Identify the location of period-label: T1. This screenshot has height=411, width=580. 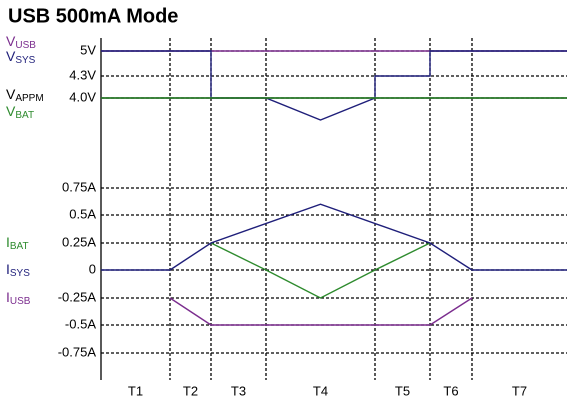
(135, 390).